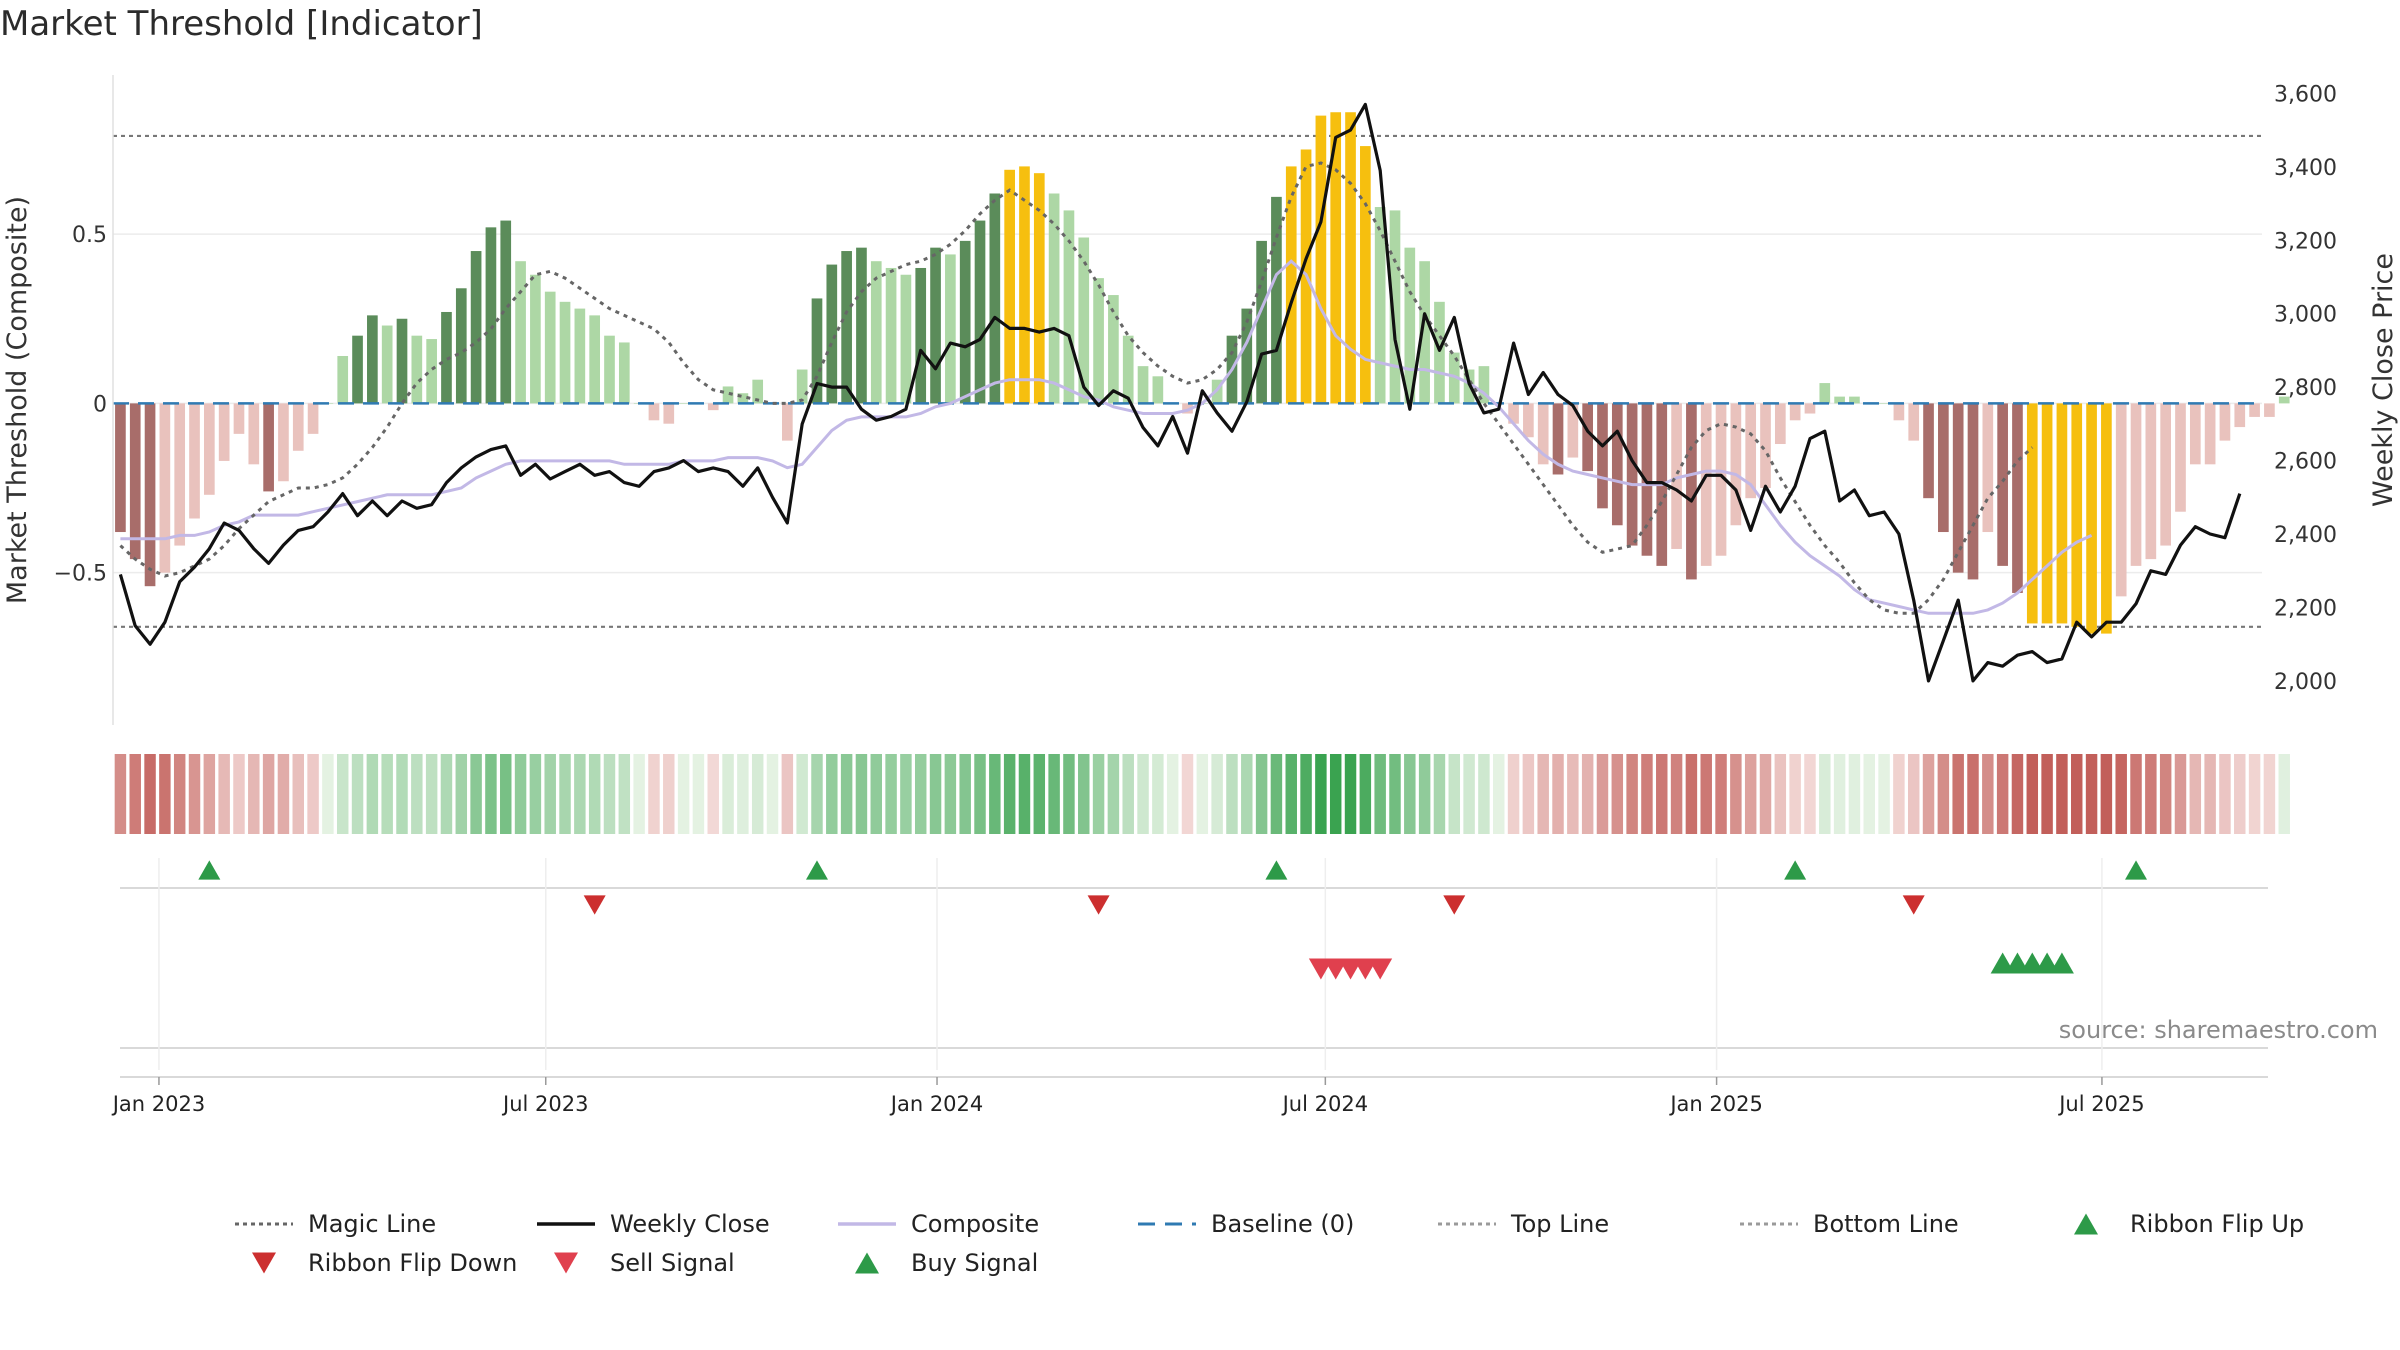 The image size is (2400, 1350). Describe the element at coordinates (1559, 1224) in the screenshot. I see `legend-label: Top Line` at that location.